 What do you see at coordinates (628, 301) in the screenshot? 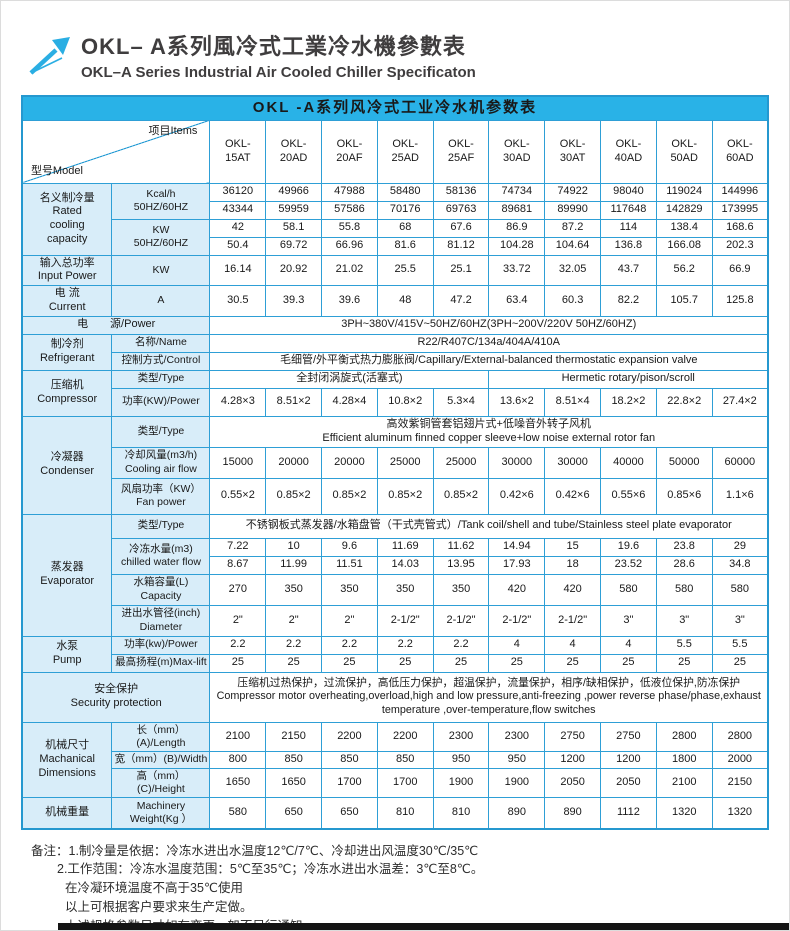
I see `value-cell: 82.2` at bounding box center [628, 301].